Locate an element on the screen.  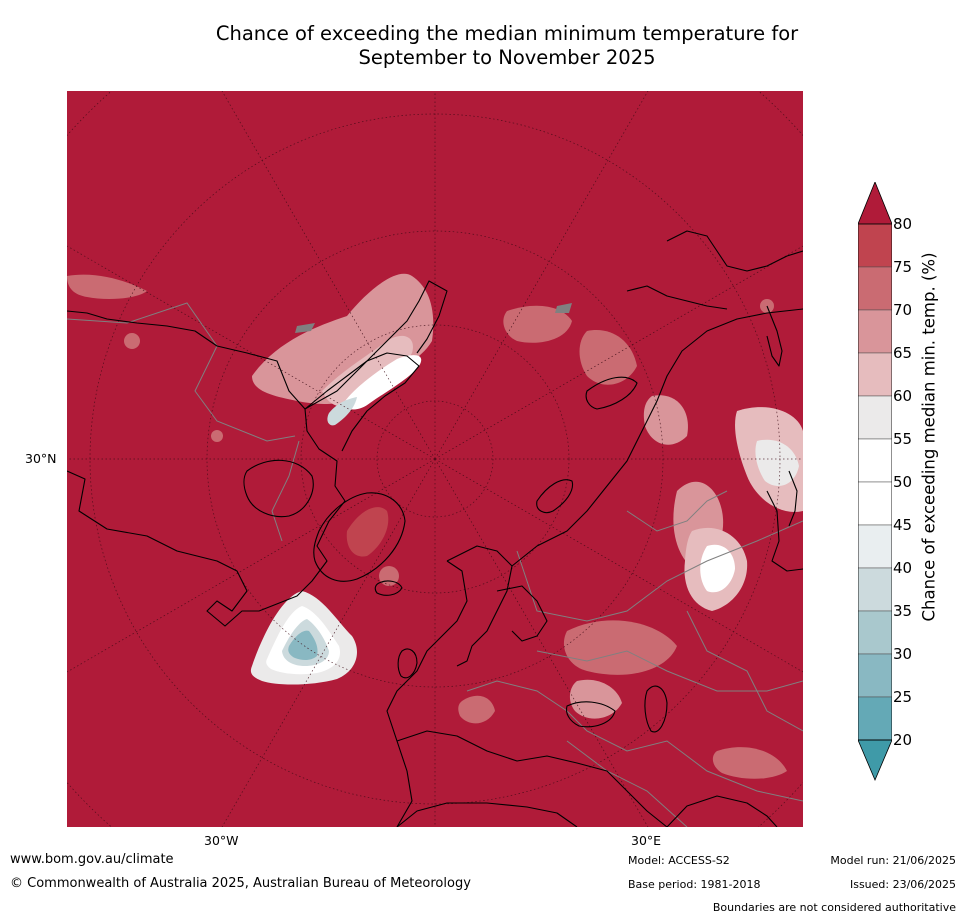
coast-europe is located at coordinates (427, 693).